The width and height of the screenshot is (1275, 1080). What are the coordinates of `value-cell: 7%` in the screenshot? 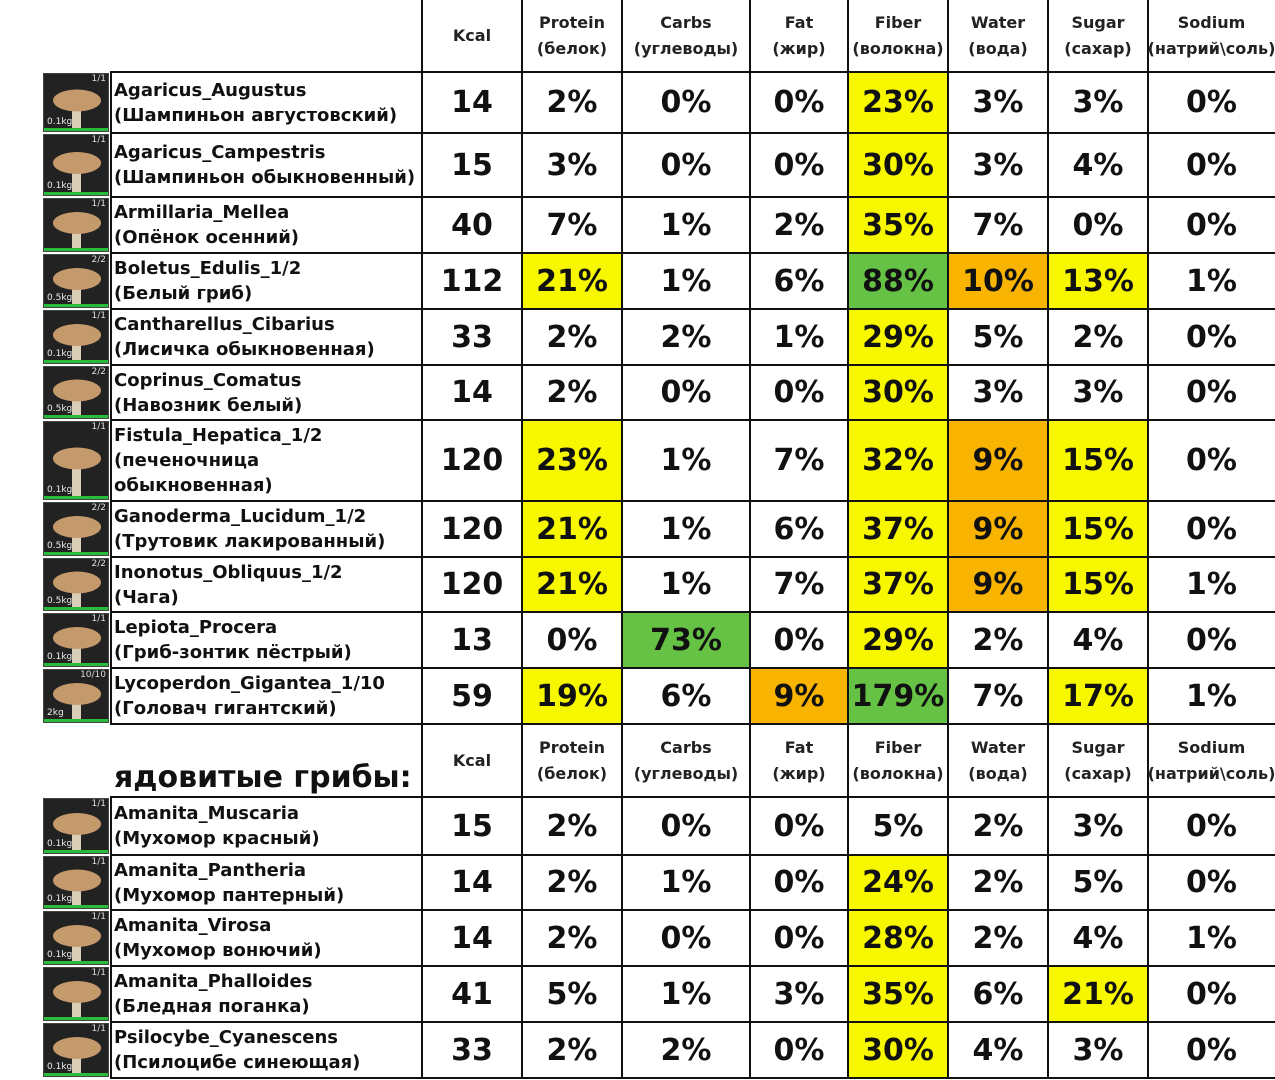 It's located at (799, 460).